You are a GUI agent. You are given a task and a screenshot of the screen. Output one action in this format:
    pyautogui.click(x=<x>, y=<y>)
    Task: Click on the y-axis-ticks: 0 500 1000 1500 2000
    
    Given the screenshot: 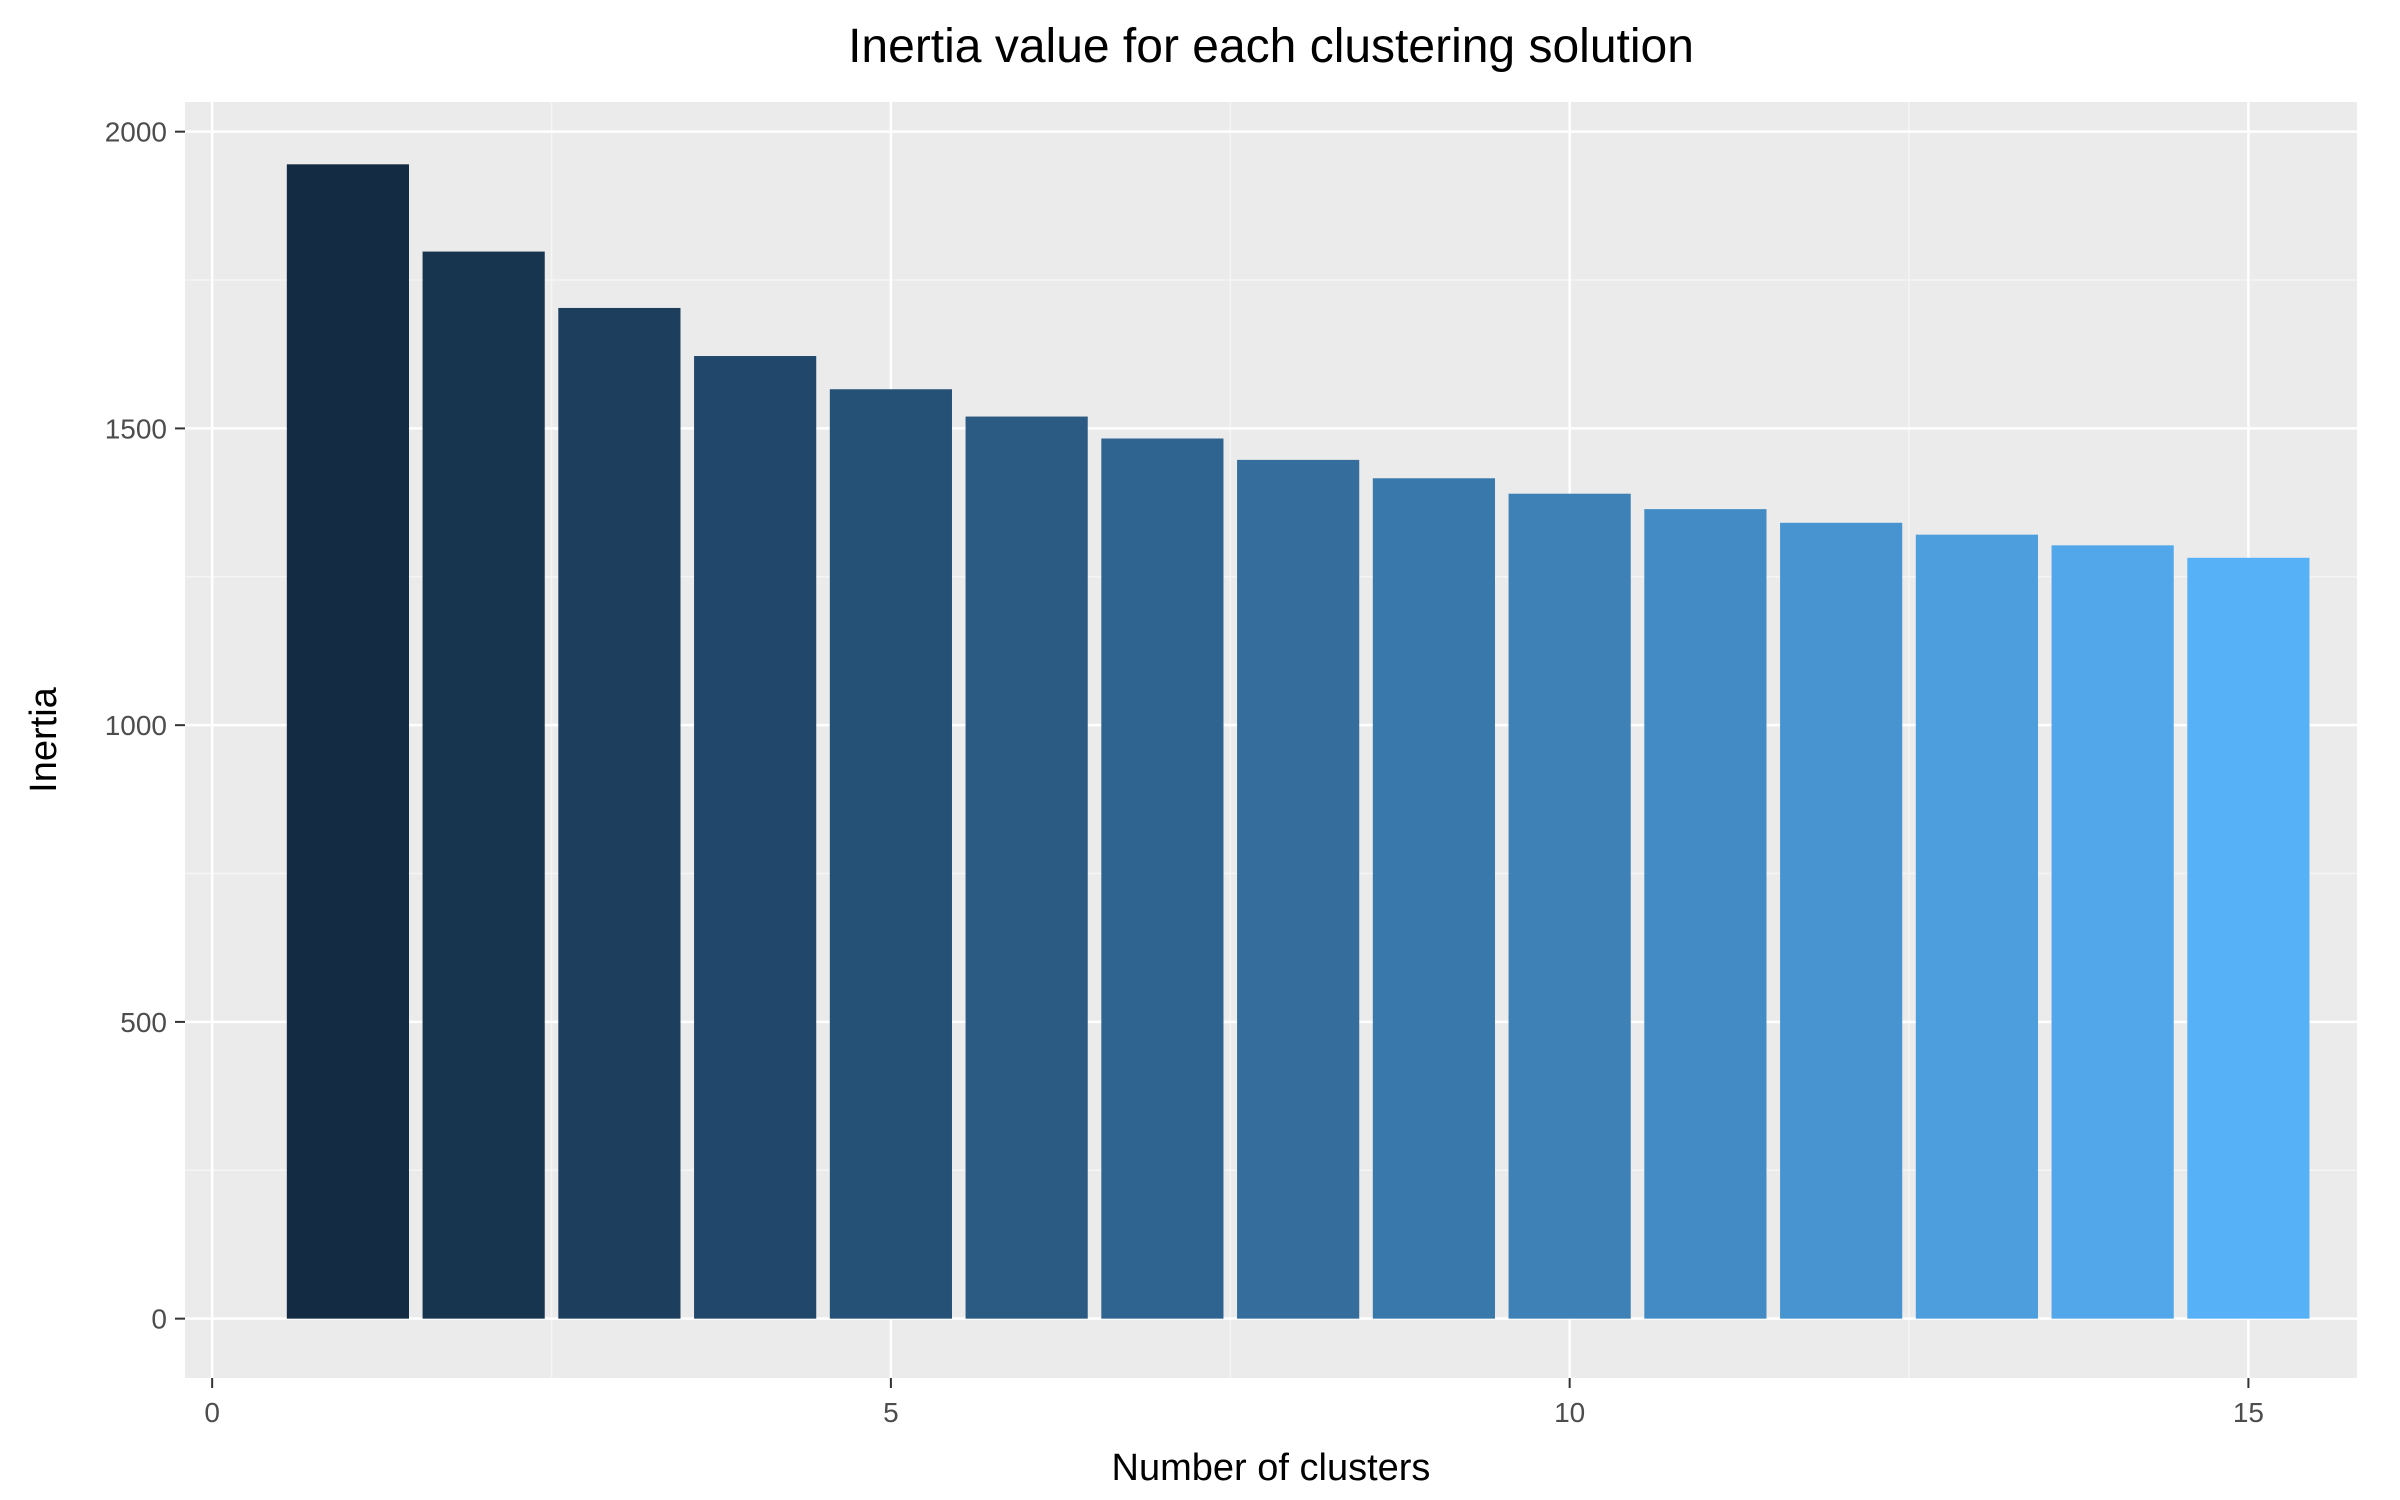 What is the action you would take?
    pyautogui.click(x=145, y=726)
    